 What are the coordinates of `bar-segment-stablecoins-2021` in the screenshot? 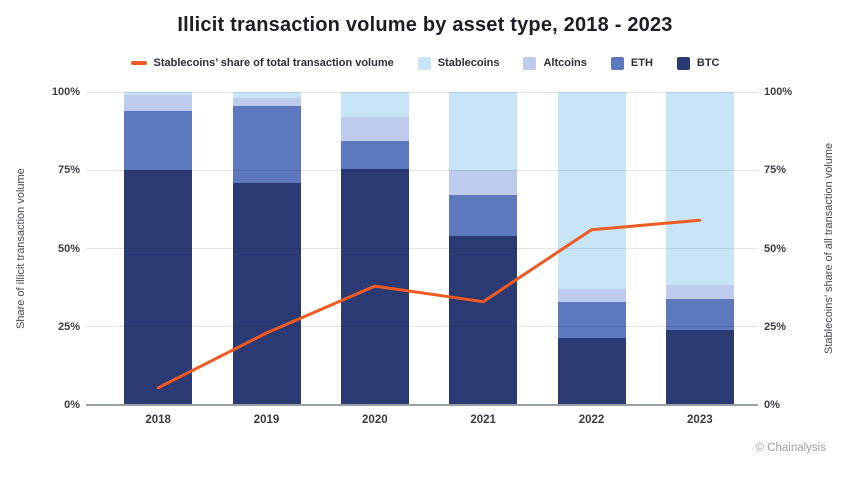 It's located at (483, 131).